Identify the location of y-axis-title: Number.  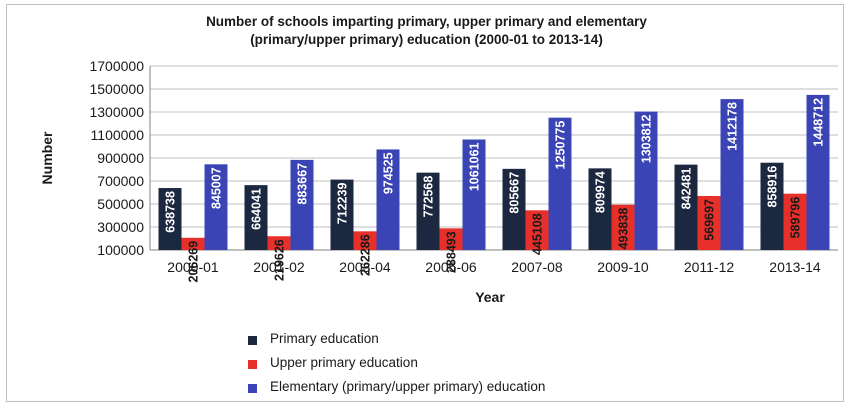
(47, 157).